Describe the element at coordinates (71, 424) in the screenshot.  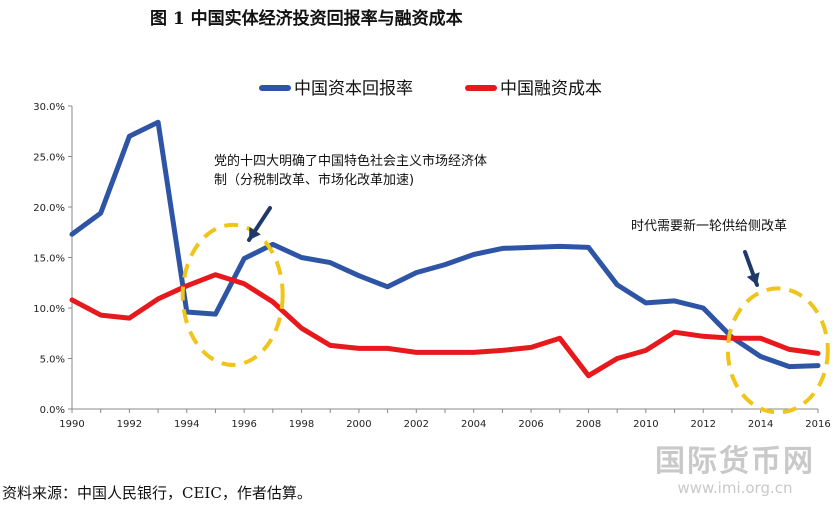
I see `x-tick-label: 1990` at that location.